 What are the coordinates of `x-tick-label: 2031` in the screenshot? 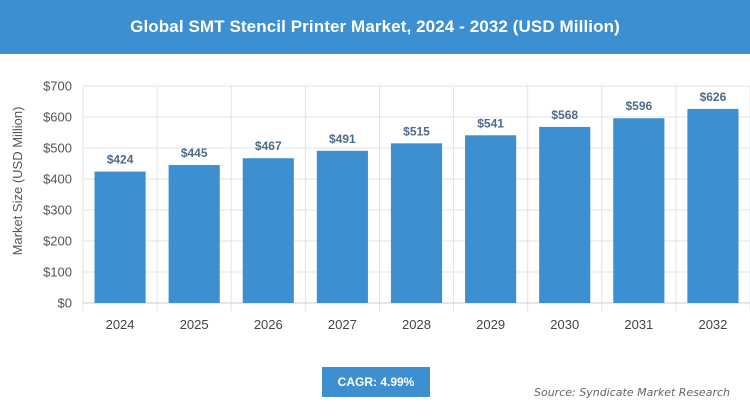 It's located at (638, 324).